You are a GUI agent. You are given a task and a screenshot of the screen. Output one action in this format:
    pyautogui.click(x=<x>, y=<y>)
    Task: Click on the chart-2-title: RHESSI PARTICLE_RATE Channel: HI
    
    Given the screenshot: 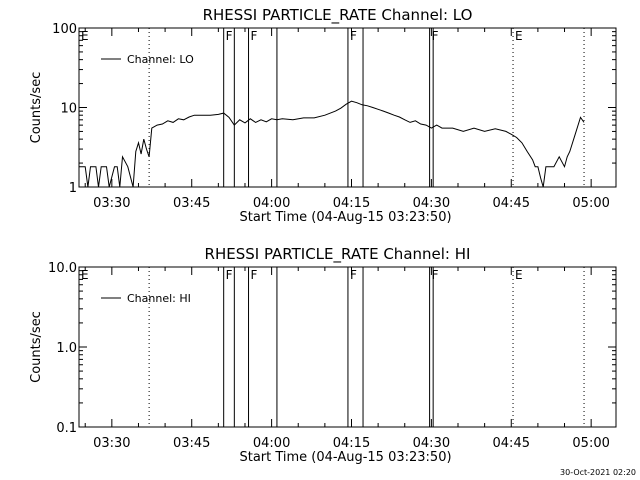 What is the action you would take?
    pyautogui.click(x=338, y=254)
    